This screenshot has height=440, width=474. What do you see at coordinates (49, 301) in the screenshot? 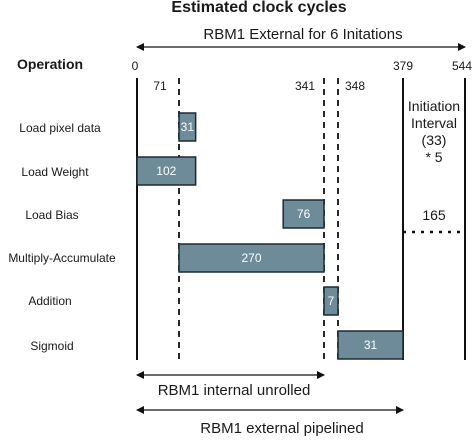
I see `operation-label: Addition` at bounding box center [49, 301].